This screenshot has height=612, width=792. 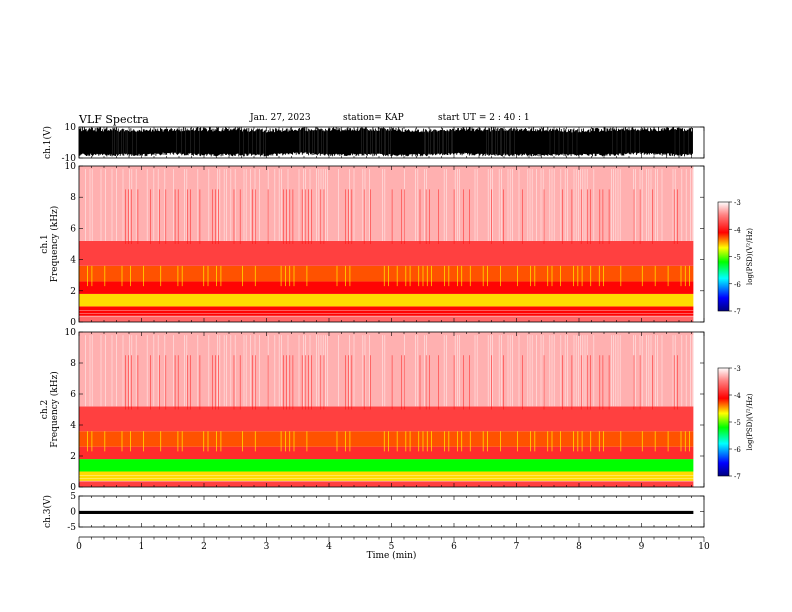 I want to click on sp2-red-streaks, so click(x=401, y=382).